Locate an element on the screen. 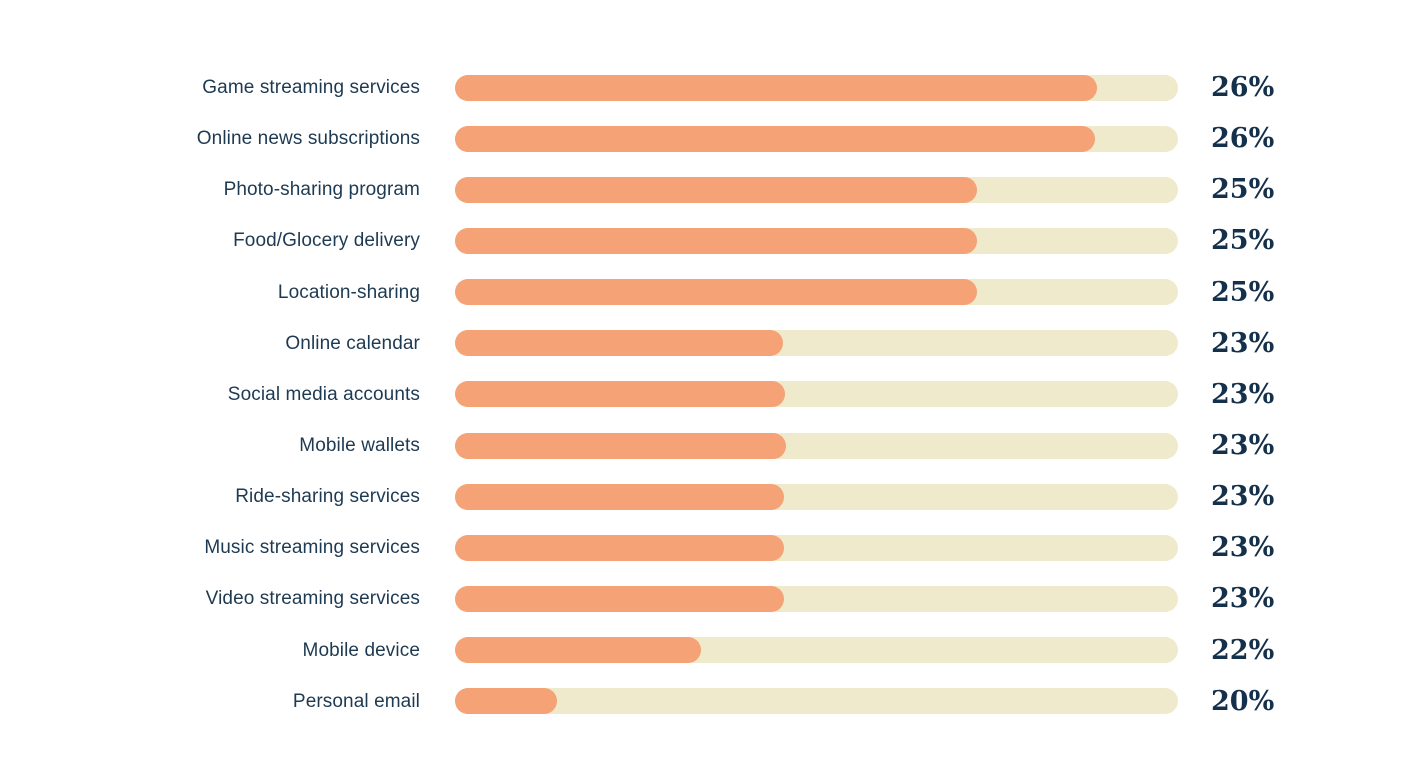 This screenshot has height=783, width=1404. category-label: Music streaming services is located at coordinates (312, 548).